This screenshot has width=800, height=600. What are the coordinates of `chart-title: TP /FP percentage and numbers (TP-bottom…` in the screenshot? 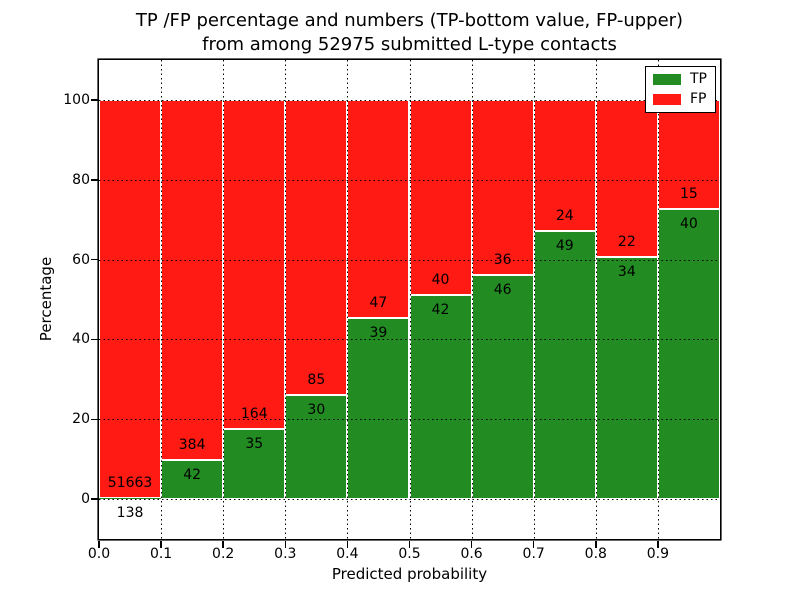 It's located at (409, 33).